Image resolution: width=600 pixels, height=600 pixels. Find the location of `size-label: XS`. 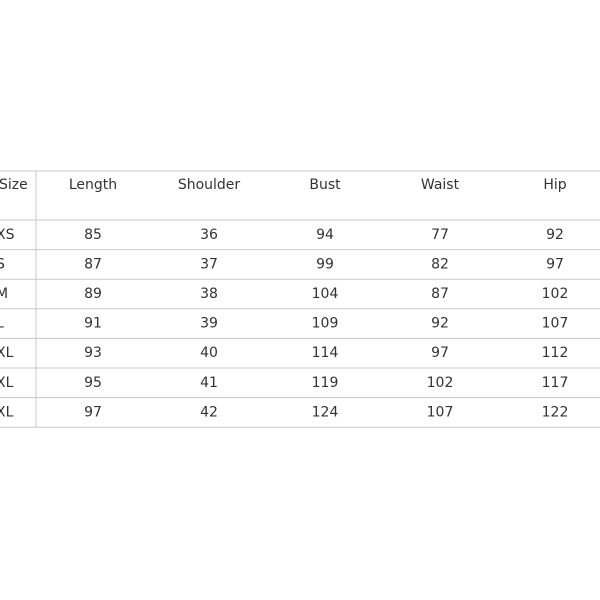

size-label: XS is located at coordinates (7, 235).